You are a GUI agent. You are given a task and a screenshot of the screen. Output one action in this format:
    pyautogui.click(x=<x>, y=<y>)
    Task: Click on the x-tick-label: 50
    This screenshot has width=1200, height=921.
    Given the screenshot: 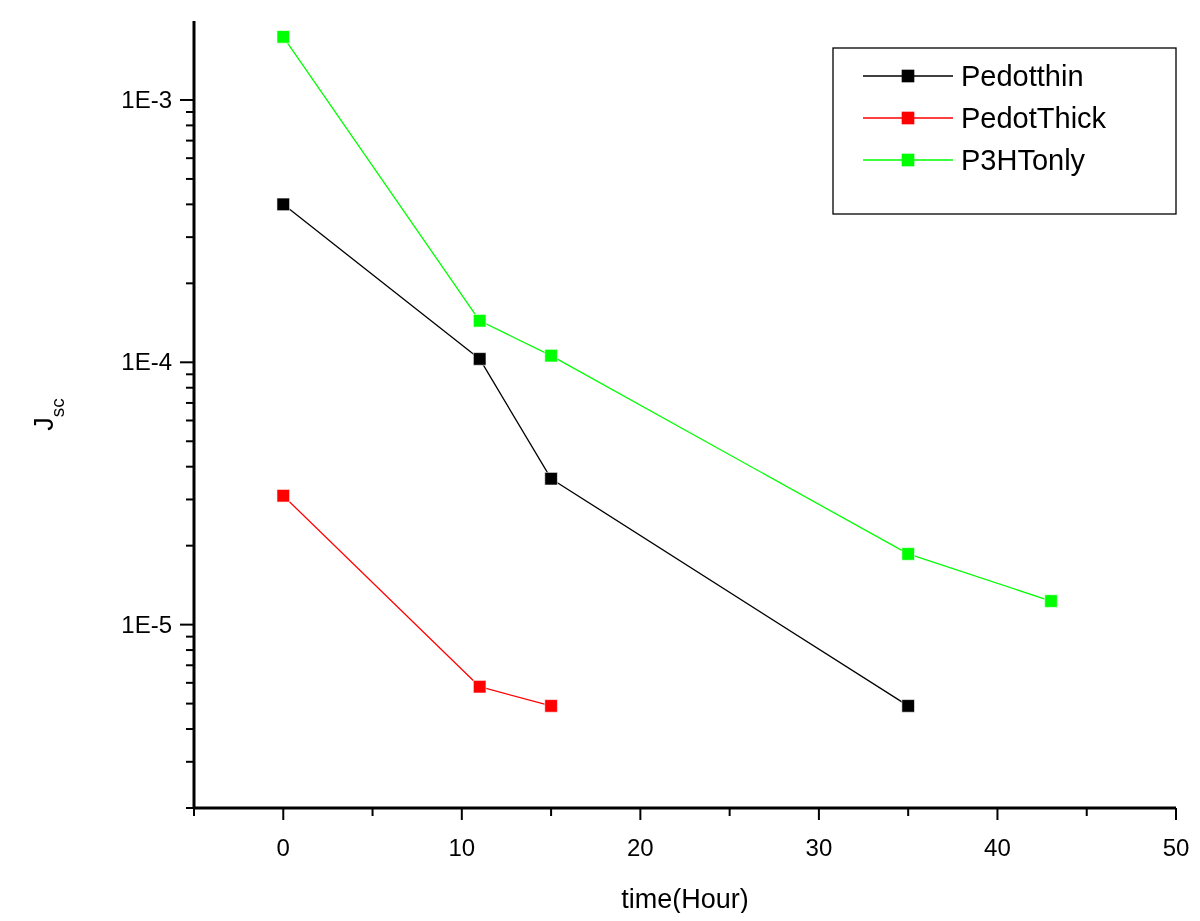 What is the action you would take?
    pyautogui.click(x=1176, y=847)
    